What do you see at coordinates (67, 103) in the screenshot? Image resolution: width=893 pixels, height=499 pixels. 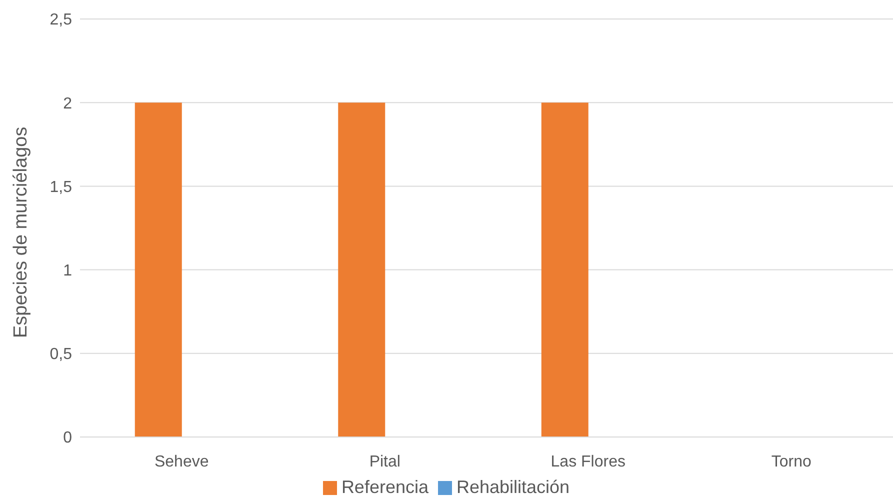 I see `y-tick-label: 2` at bounding box center [67, 103].